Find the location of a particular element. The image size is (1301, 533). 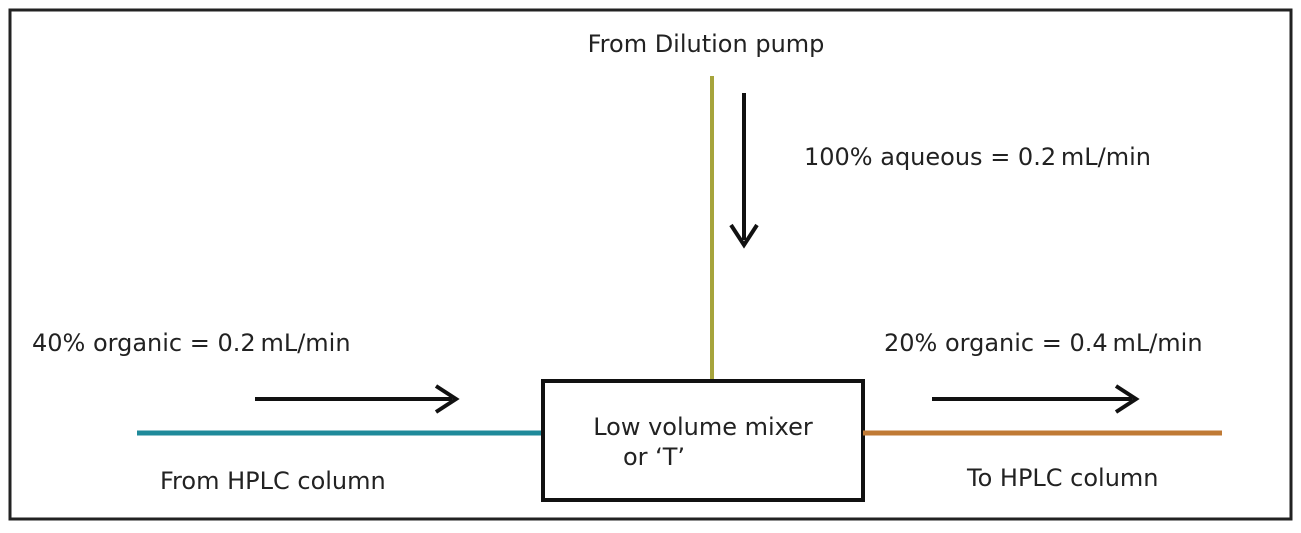

mixer-line1: Low volume mixer is located at coordinates (703, 427).